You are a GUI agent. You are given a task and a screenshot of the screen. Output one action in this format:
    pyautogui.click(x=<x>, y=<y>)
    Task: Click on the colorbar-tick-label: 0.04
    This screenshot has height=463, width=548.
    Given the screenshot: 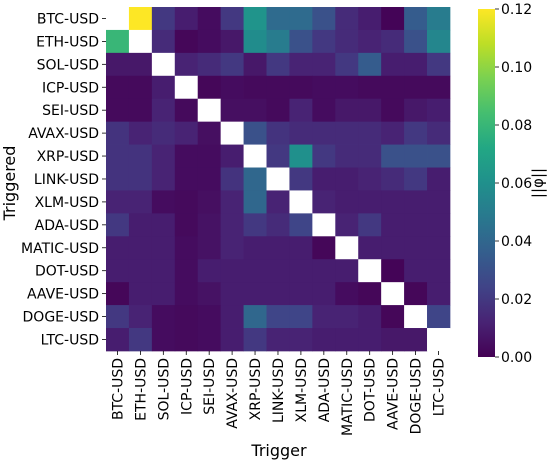 What is the action you would take?
    pyautogui.click(x=516, y=242)
    